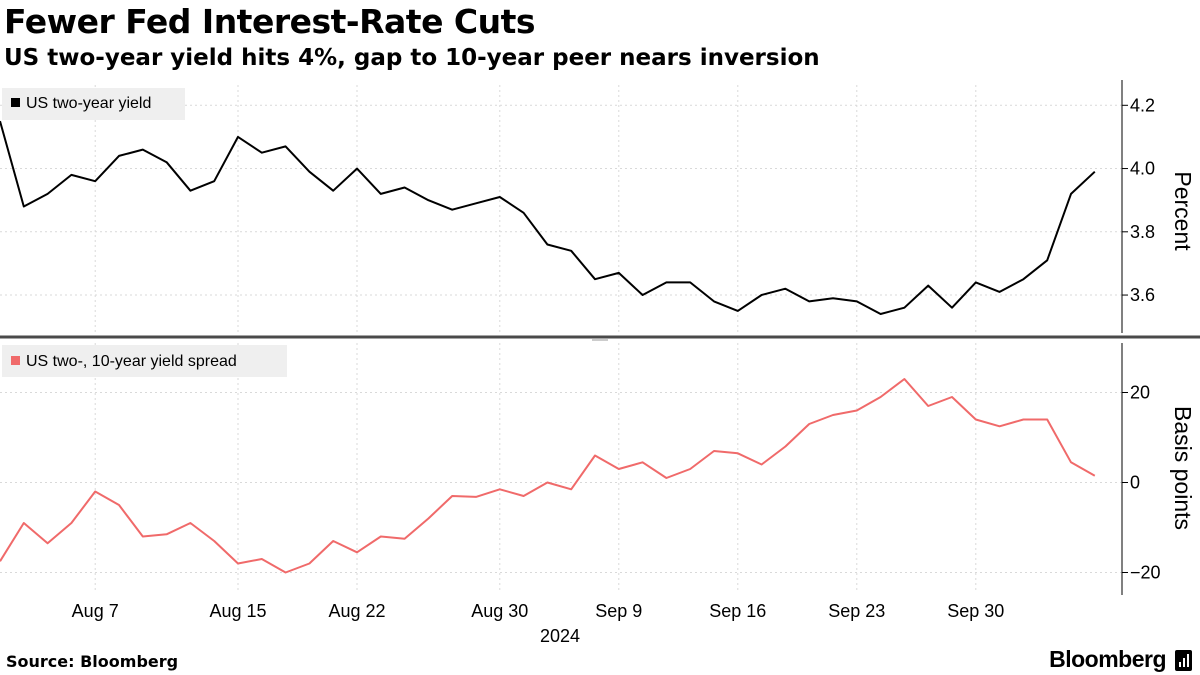 This screenshot has height=675, width=1200. What do you see at coordinates (1183, 468) in the screenshot?
I see `spread-axis-title: Basis points` at bounding box center [1183, 468].